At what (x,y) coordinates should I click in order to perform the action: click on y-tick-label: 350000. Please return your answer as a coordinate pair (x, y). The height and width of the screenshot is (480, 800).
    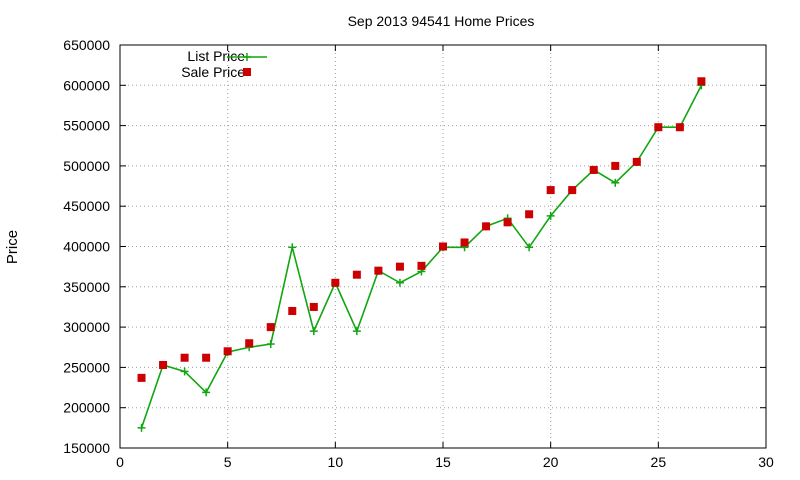
    Looking at the image, I should click on (86, 287).